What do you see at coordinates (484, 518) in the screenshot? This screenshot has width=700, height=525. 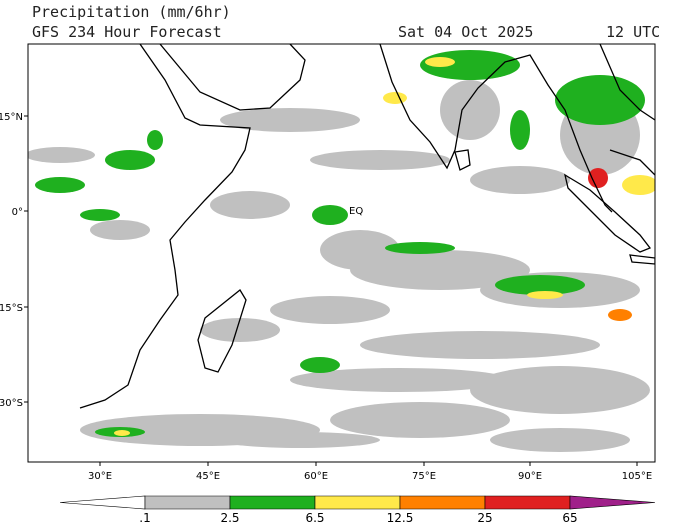 I see `colorbar-label: 25` at bounding box center [484, 518].